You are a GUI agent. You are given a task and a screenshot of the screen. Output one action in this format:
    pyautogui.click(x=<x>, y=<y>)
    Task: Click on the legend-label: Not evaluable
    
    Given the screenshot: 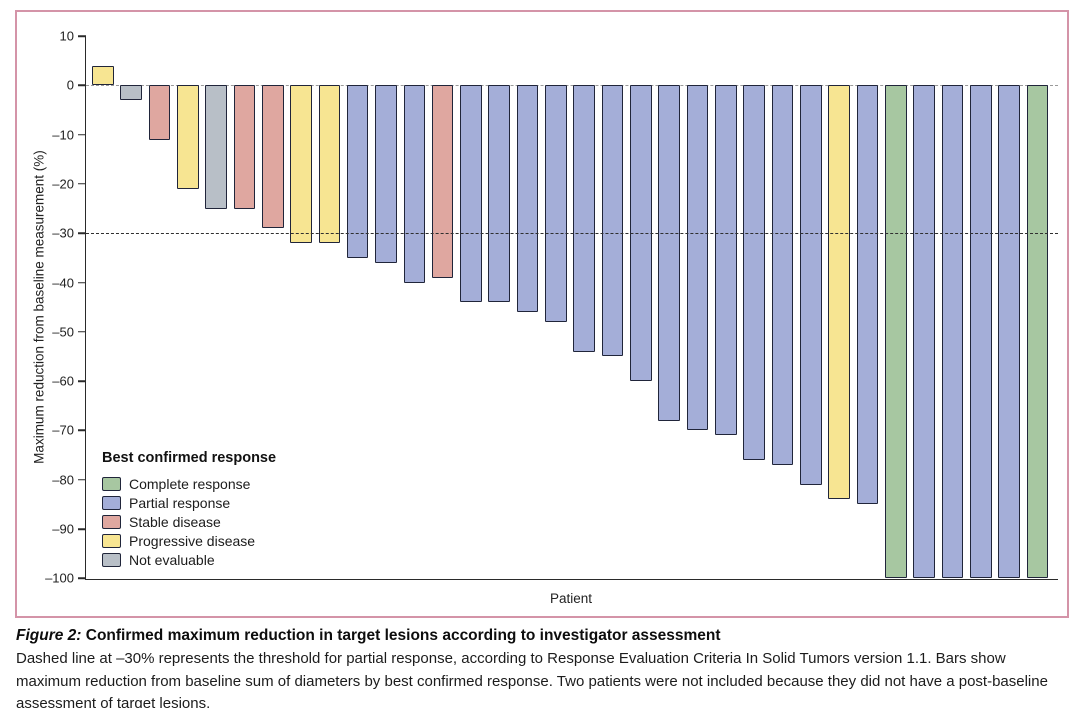 What is the action you would take?
    pyautogui.click(x=172, y=559)
    